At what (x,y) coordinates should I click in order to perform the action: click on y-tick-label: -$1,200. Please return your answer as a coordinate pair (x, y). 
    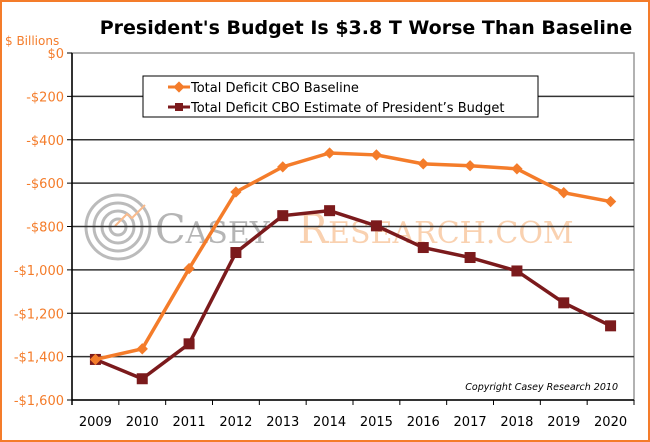
    Looking at the image, I should click on (39, 314).